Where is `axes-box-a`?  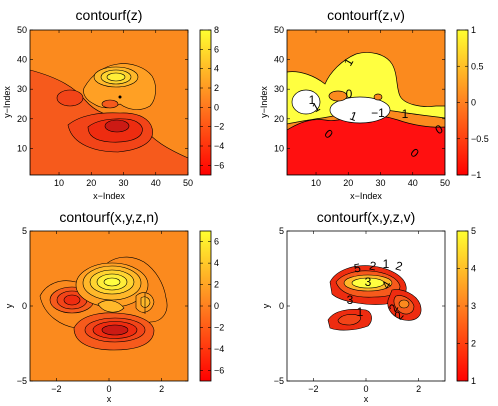
axes-box-a is located at coordinates (109, 102).